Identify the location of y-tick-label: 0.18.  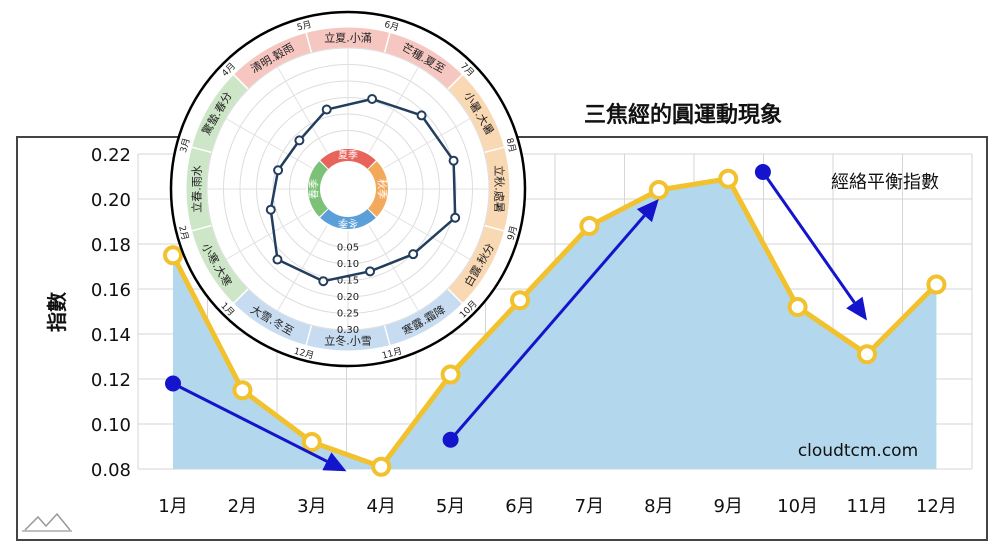
(111, 245).